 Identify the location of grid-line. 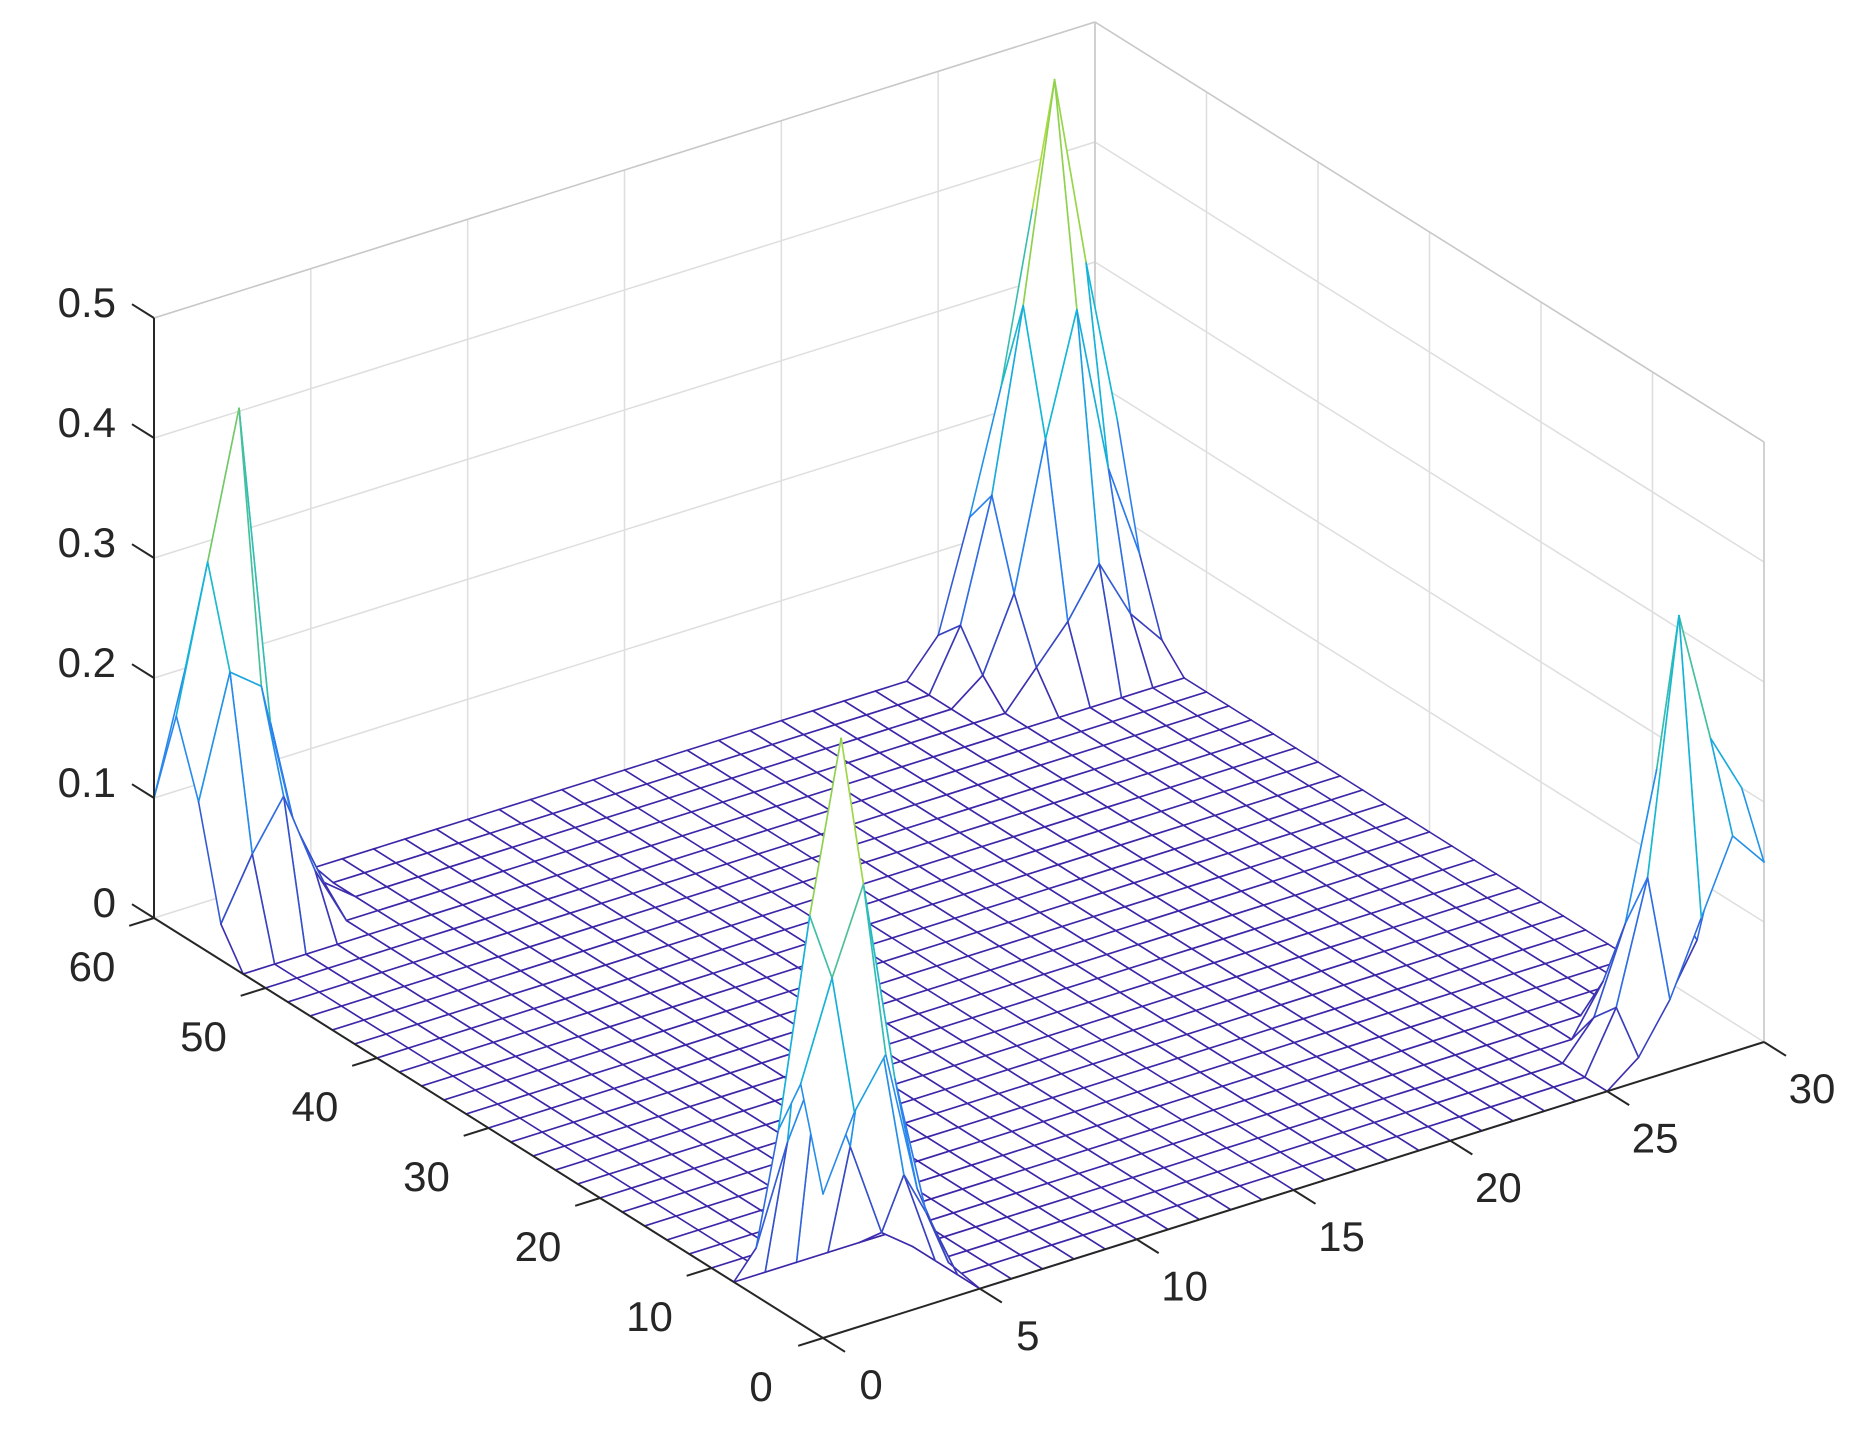
(1429, 592).